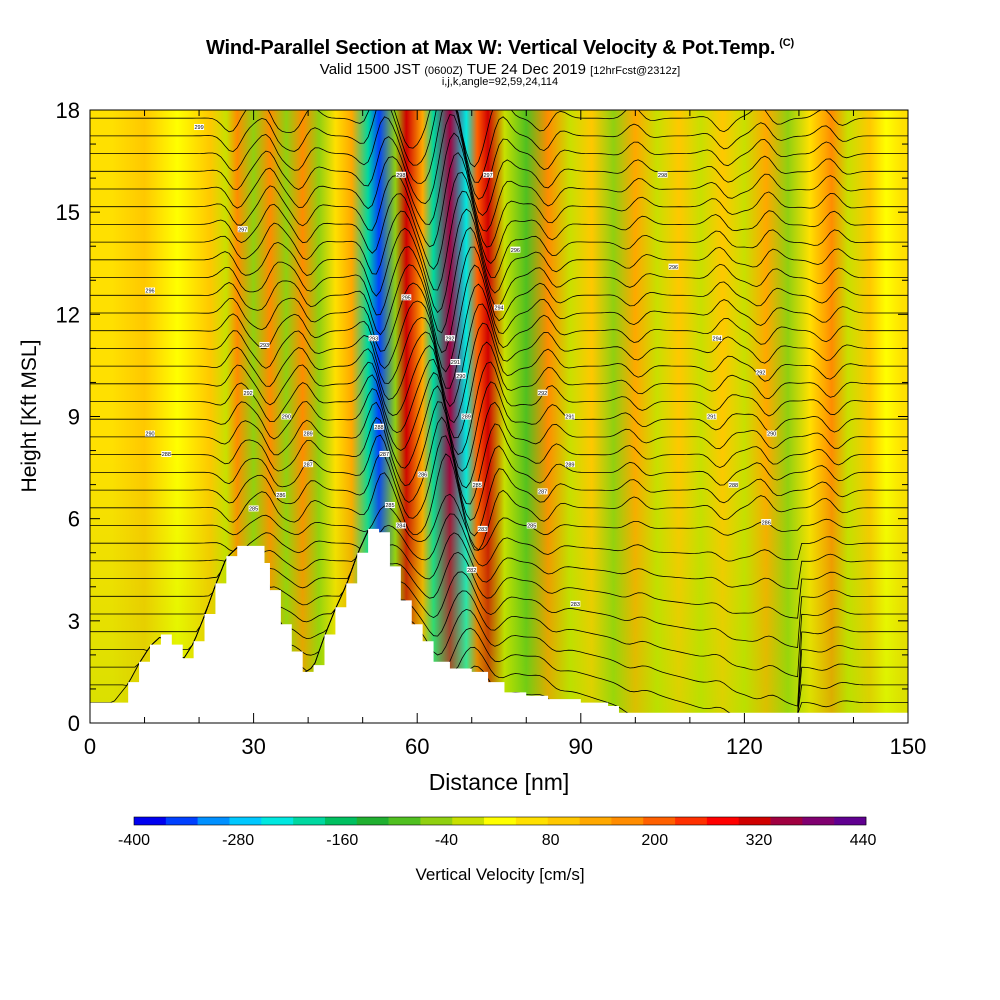 The height and width of the screenshot is (1000, 1000). What do you see at coordinates (711, 418) in the screenshot?
I see `isentrope-label: 291` at bounding box center [711, 418].